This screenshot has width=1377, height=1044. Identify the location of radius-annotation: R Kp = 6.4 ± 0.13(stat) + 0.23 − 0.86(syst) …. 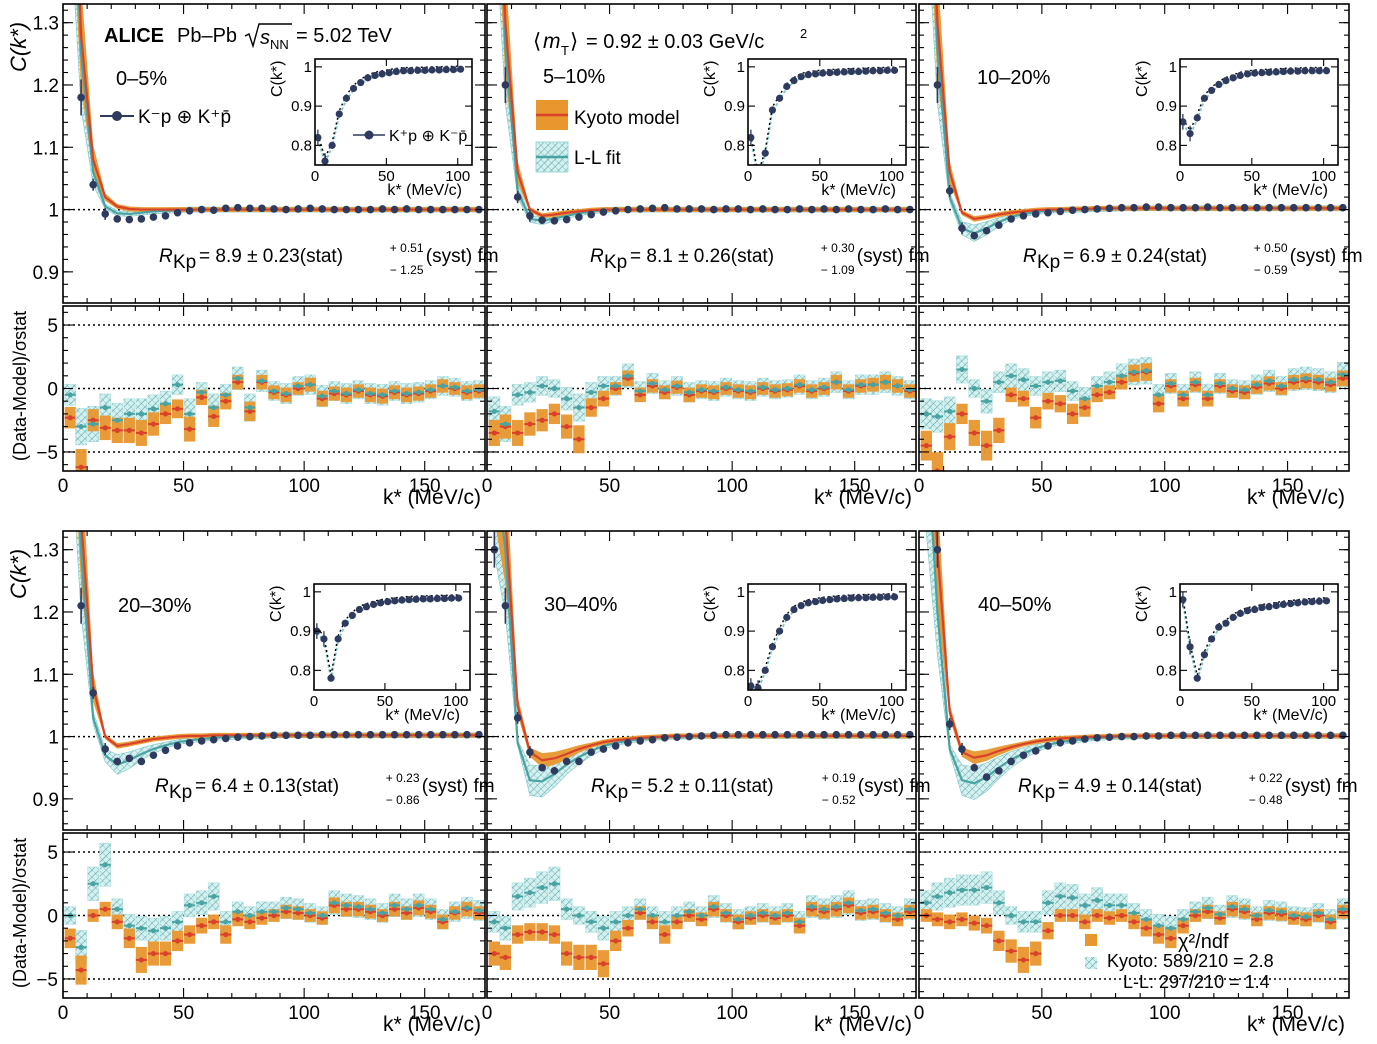
(325, 789).